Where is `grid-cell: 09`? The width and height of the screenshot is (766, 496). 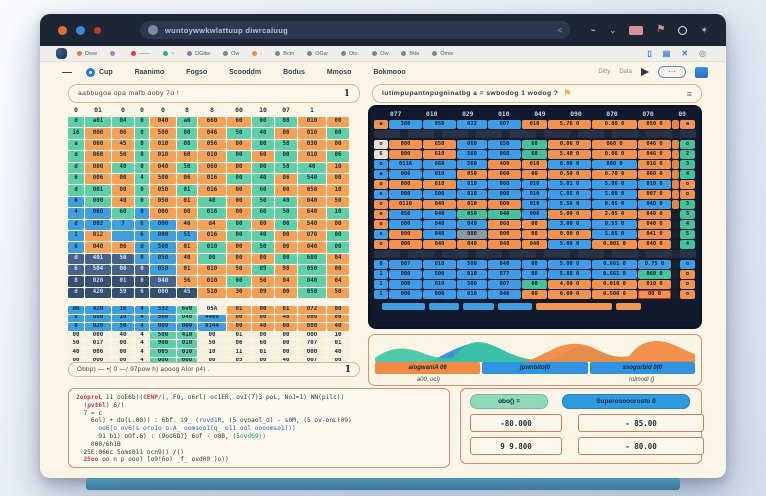 grid-cell: 09 is located at coordinates (263, 270).